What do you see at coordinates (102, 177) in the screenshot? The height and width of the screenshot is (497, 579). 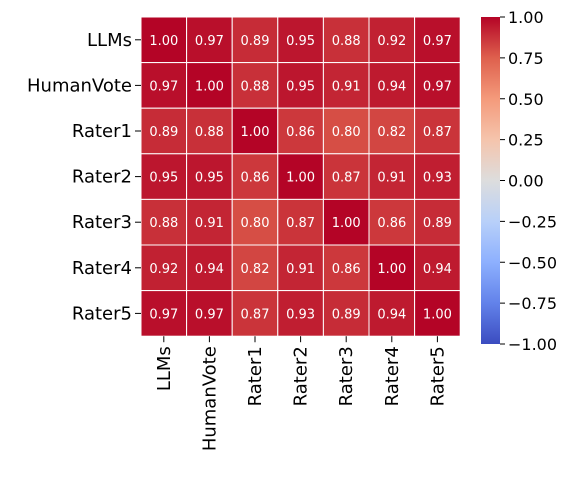 I see `row-label: Rater2` at bounding box center [102, 177].